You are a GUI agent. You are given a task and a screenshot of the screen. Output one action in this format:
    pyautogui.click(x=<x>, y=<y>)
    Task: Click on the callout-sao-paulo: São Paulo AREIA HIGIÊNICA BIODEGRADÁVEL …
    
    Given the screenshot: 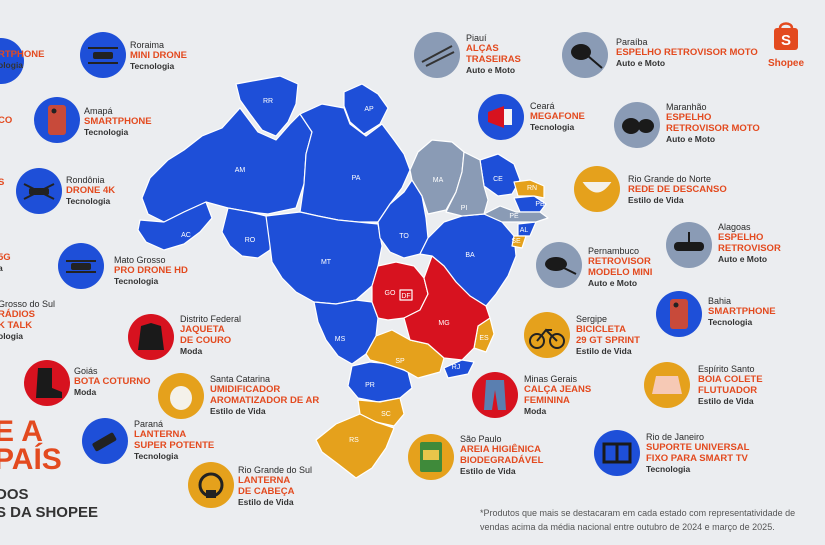 What is the action you would take?
    pyautogui.click(x=501, y=455)
    